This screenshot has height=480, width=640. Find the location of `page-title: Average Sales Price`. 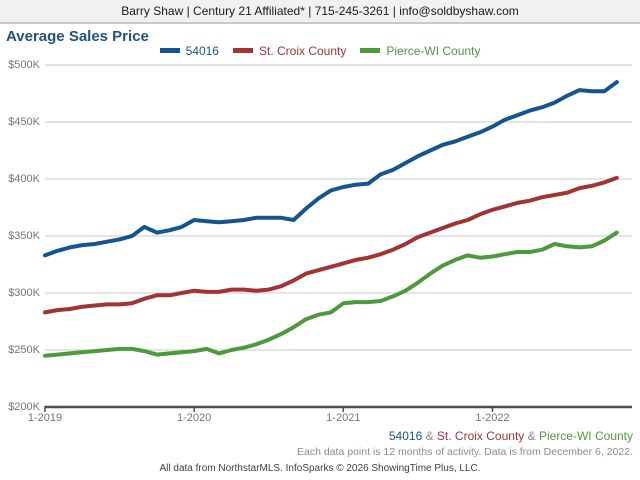

page-title: Average Sales Price is located at coordinates (77, 36).